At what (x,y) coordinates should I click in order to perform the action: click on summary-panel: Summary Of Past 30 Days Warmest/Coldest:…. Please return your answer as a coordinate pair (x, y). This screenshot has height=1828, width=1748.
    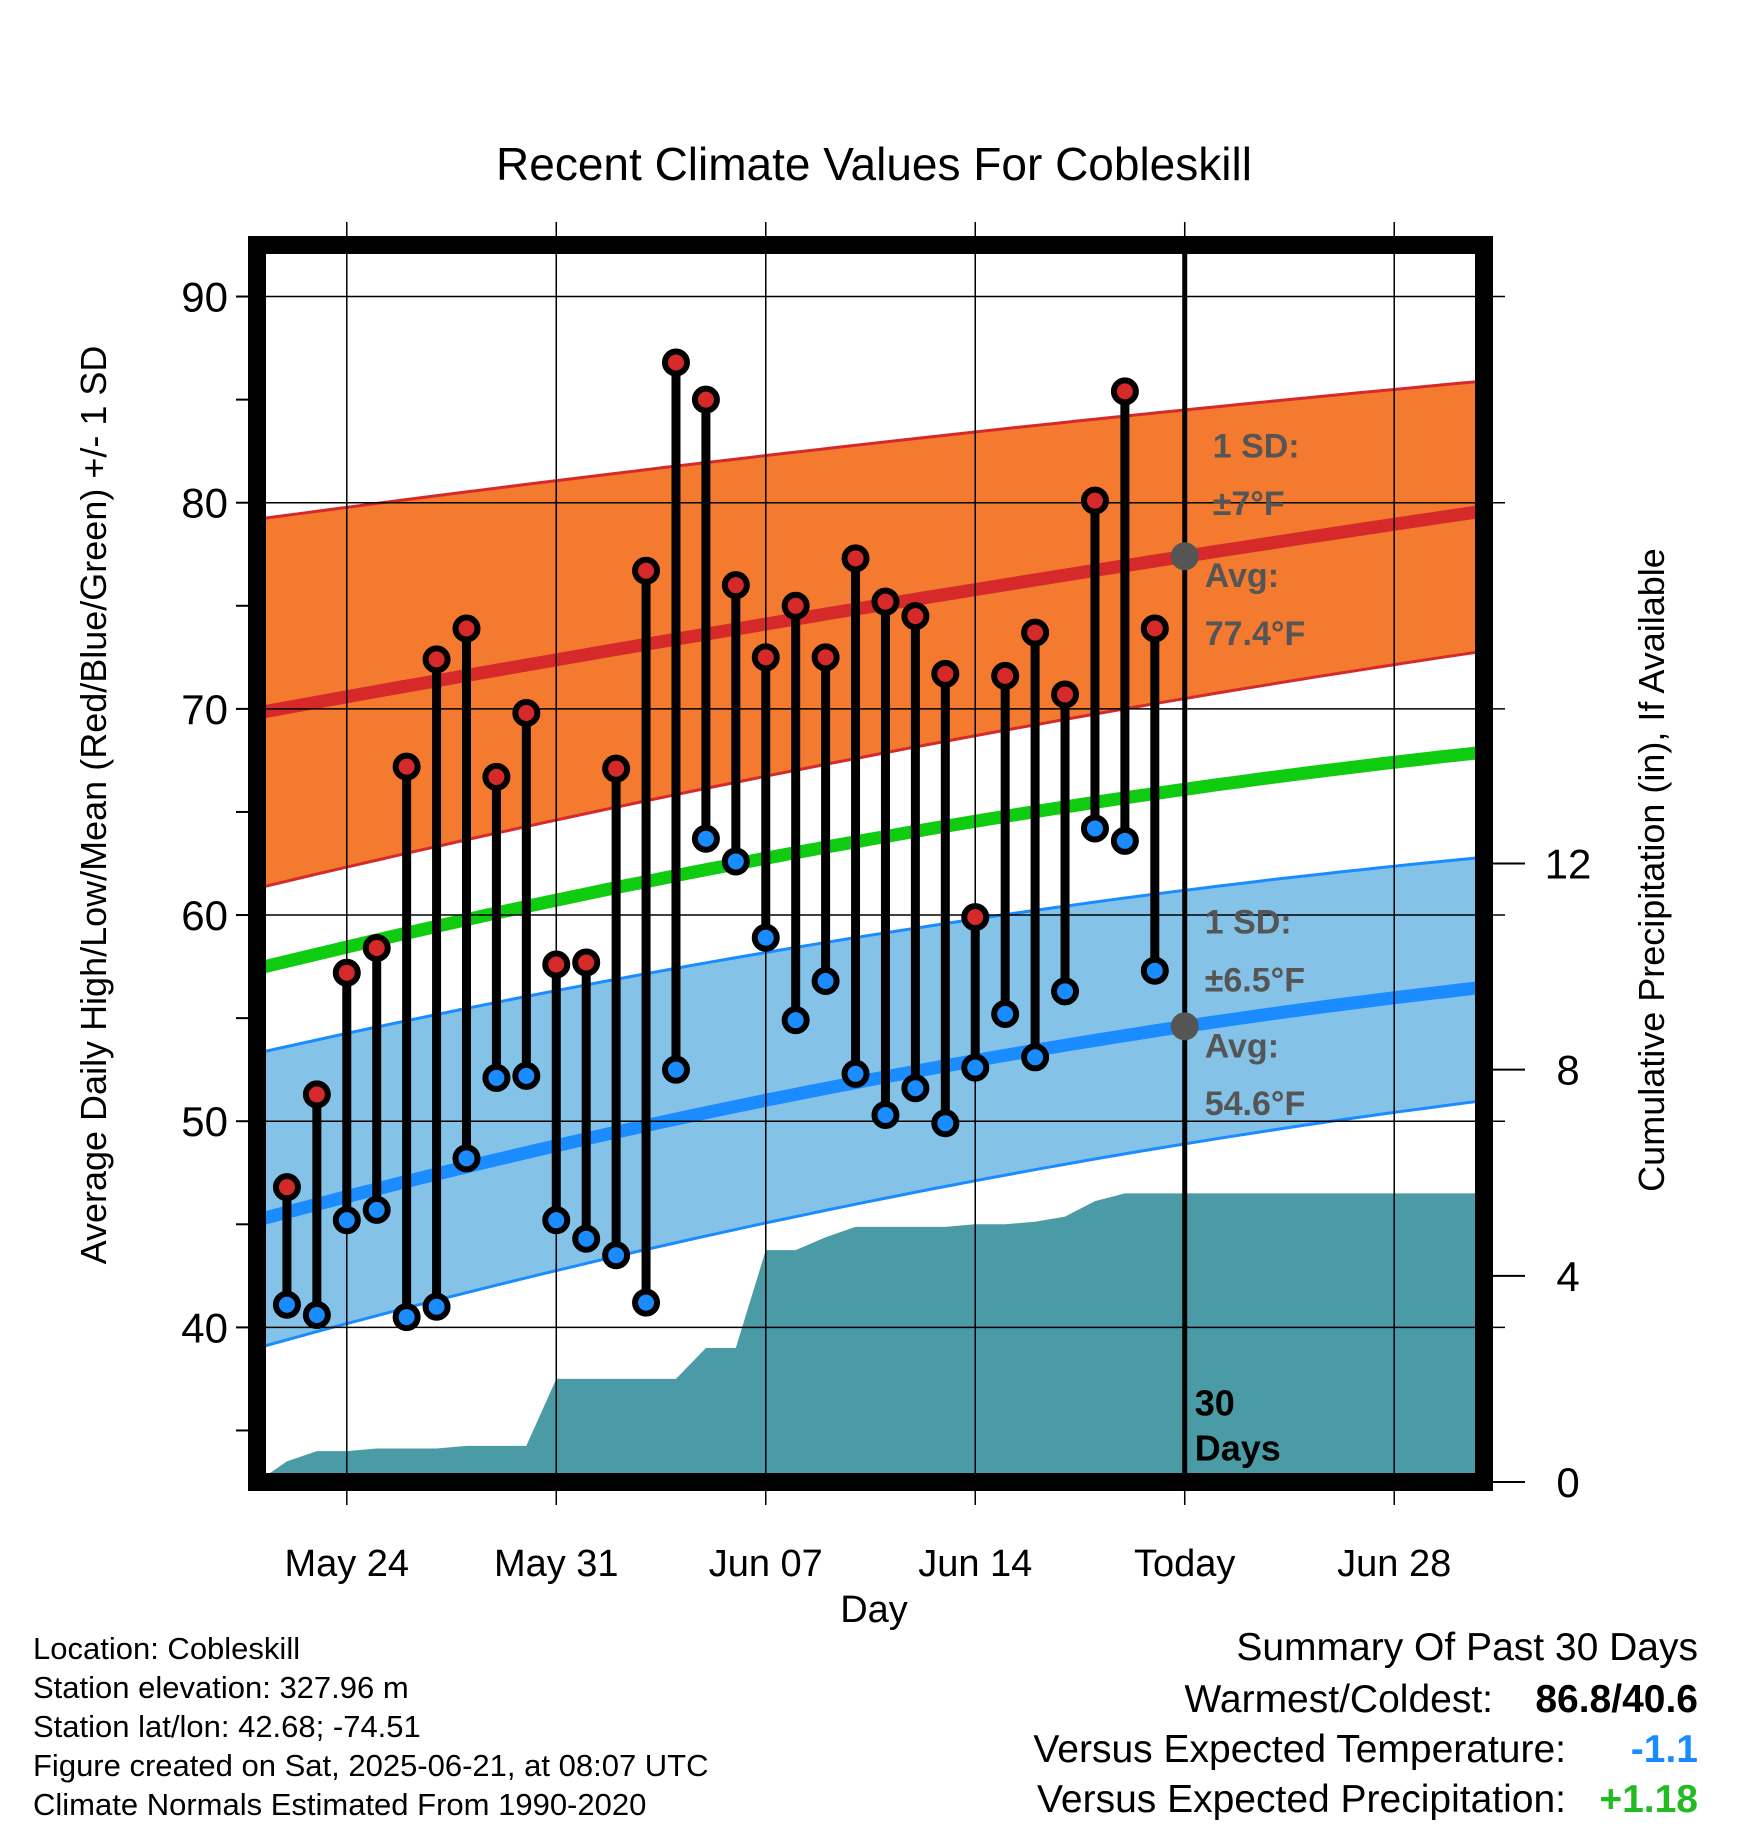
    Looking at the image, I should click on (1365, 1723).